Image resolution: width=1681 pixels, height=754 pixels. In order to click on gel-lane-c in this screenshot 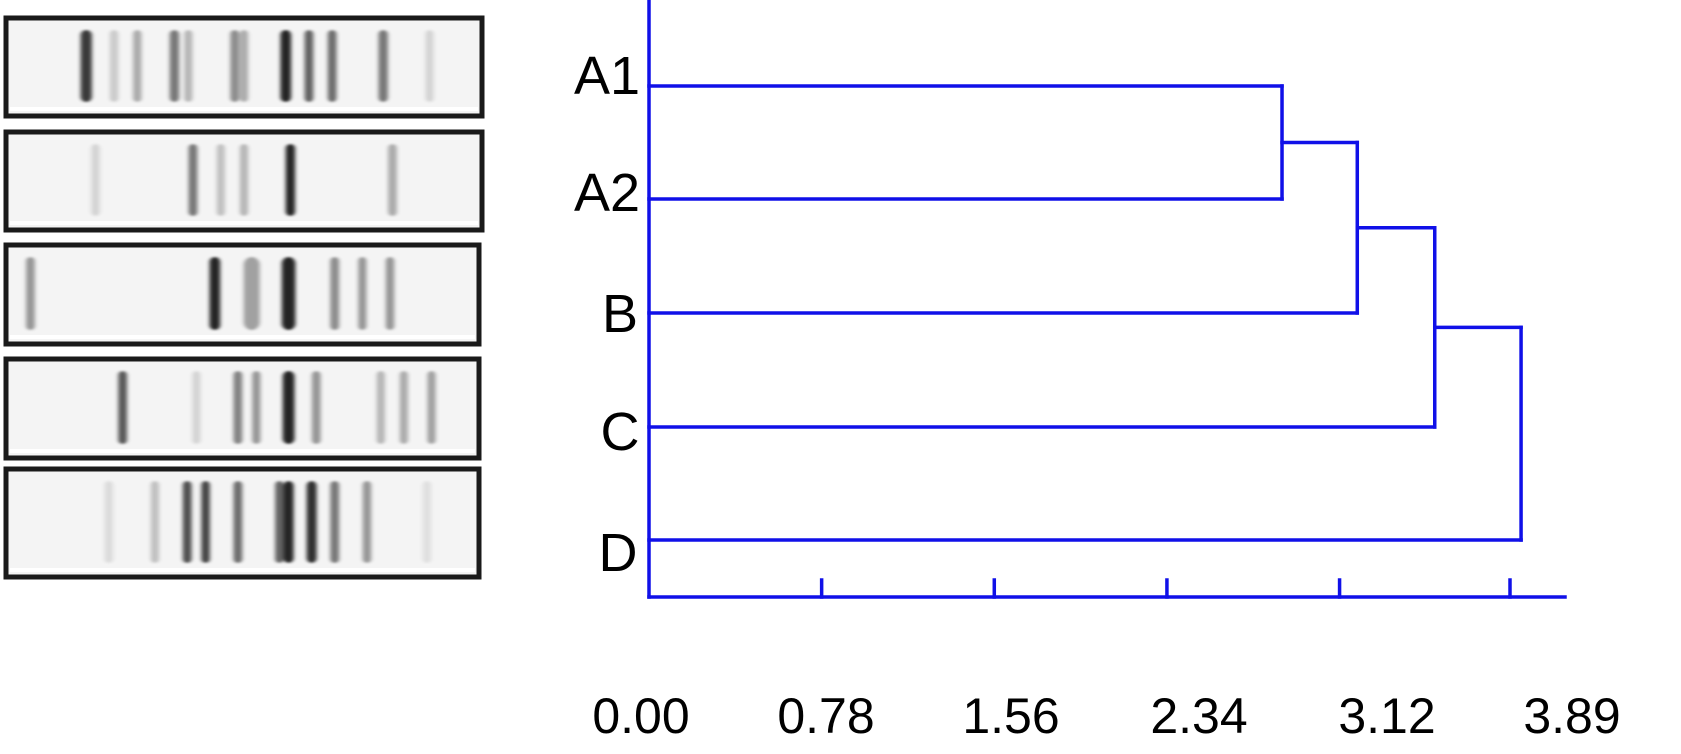, I will do `click(242, 408)`.